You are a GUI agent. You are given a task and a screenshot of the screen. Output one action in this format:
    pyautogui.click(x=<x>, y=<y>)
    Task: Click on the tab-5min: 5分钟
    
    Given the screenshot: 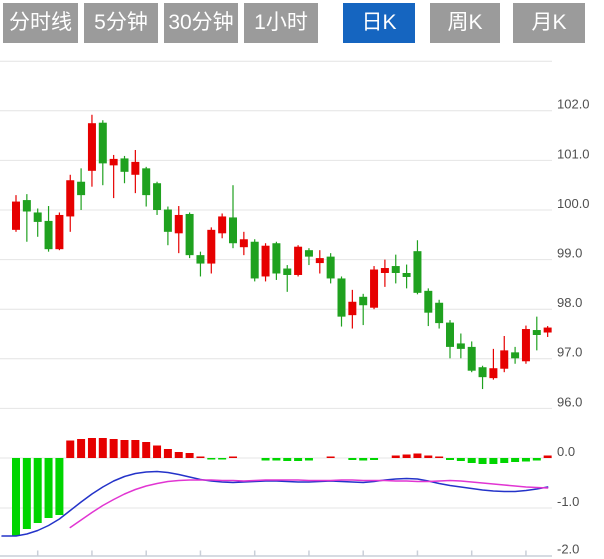 What is the action you would take?
    pyautogui.click(x=121, y=23)
    